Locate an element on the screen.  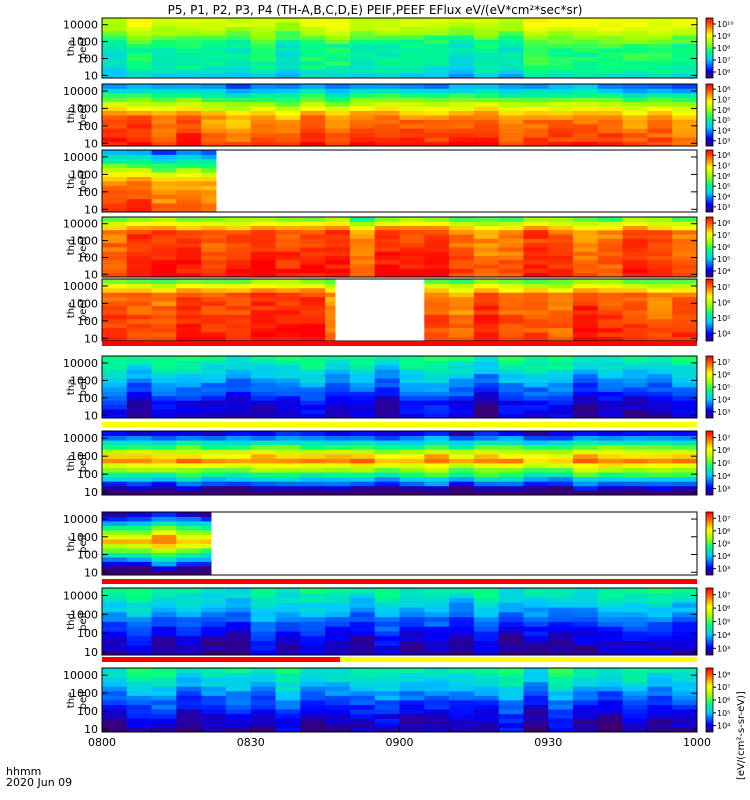
y-tick-label: 100 is located at coordinates (87, 257).